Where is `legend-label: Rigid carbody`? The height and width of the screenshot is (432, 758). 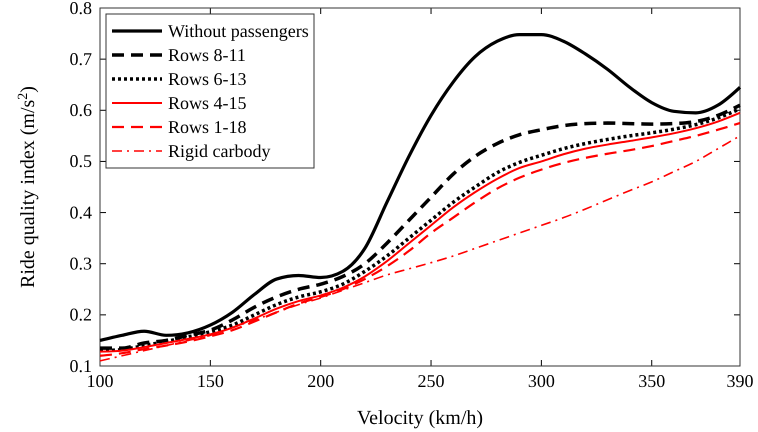 legend-label: Rigid carbody is located at coordinates (219, 151).